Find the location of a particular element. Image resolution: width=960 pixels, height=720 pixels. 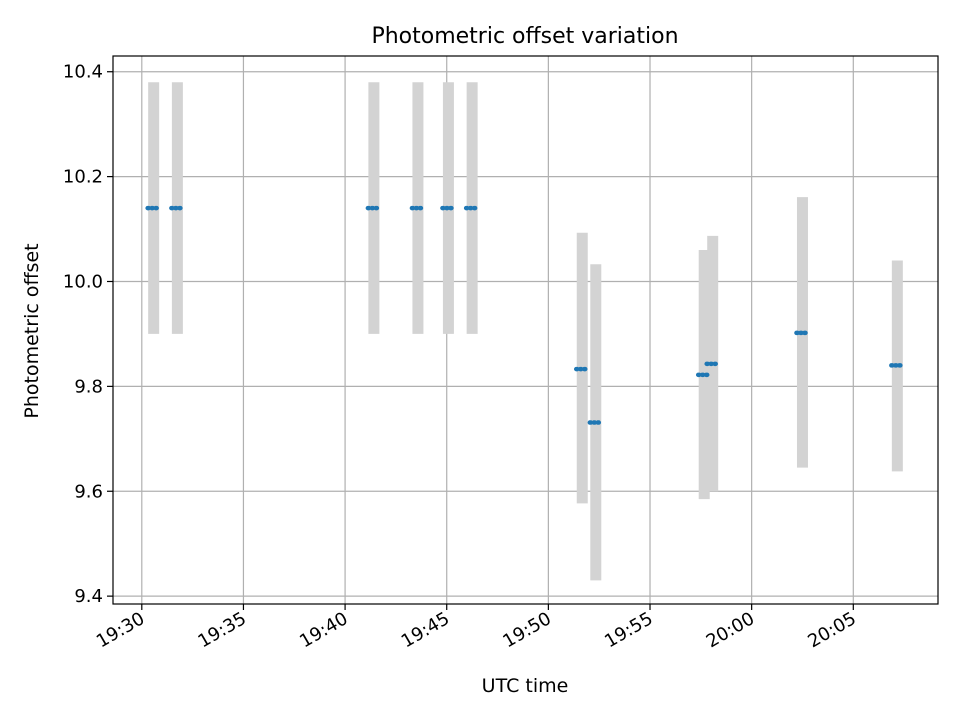

y-tick-label: 9.4 is located at coordinates (88, 596).